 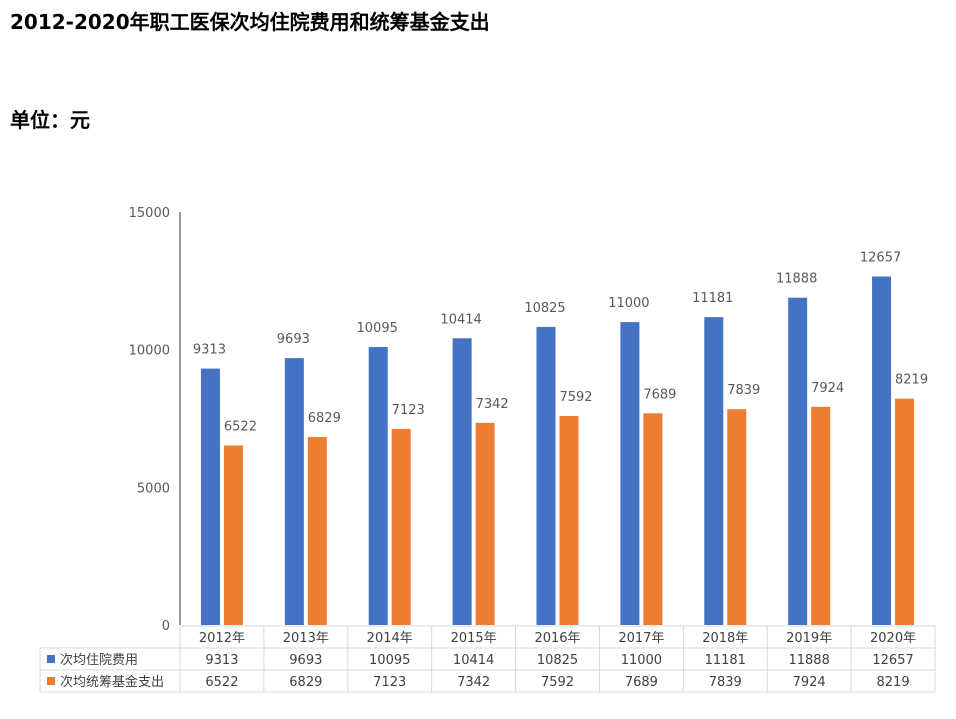 I want to click on y-tick-label: 10000, so click(x=149, y=351).